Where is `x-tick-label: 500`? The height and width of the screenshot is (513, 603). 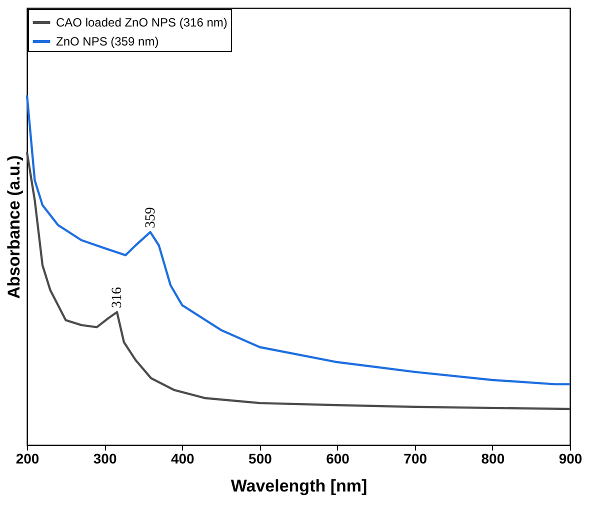 x-tick-label: 500 is located at coordinates (260, 458).